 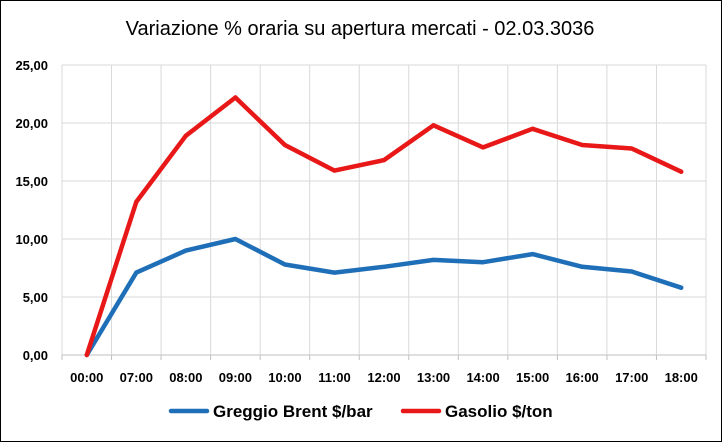 I want to click on x-tick-label: 15:00, so click(x=532, y=377).